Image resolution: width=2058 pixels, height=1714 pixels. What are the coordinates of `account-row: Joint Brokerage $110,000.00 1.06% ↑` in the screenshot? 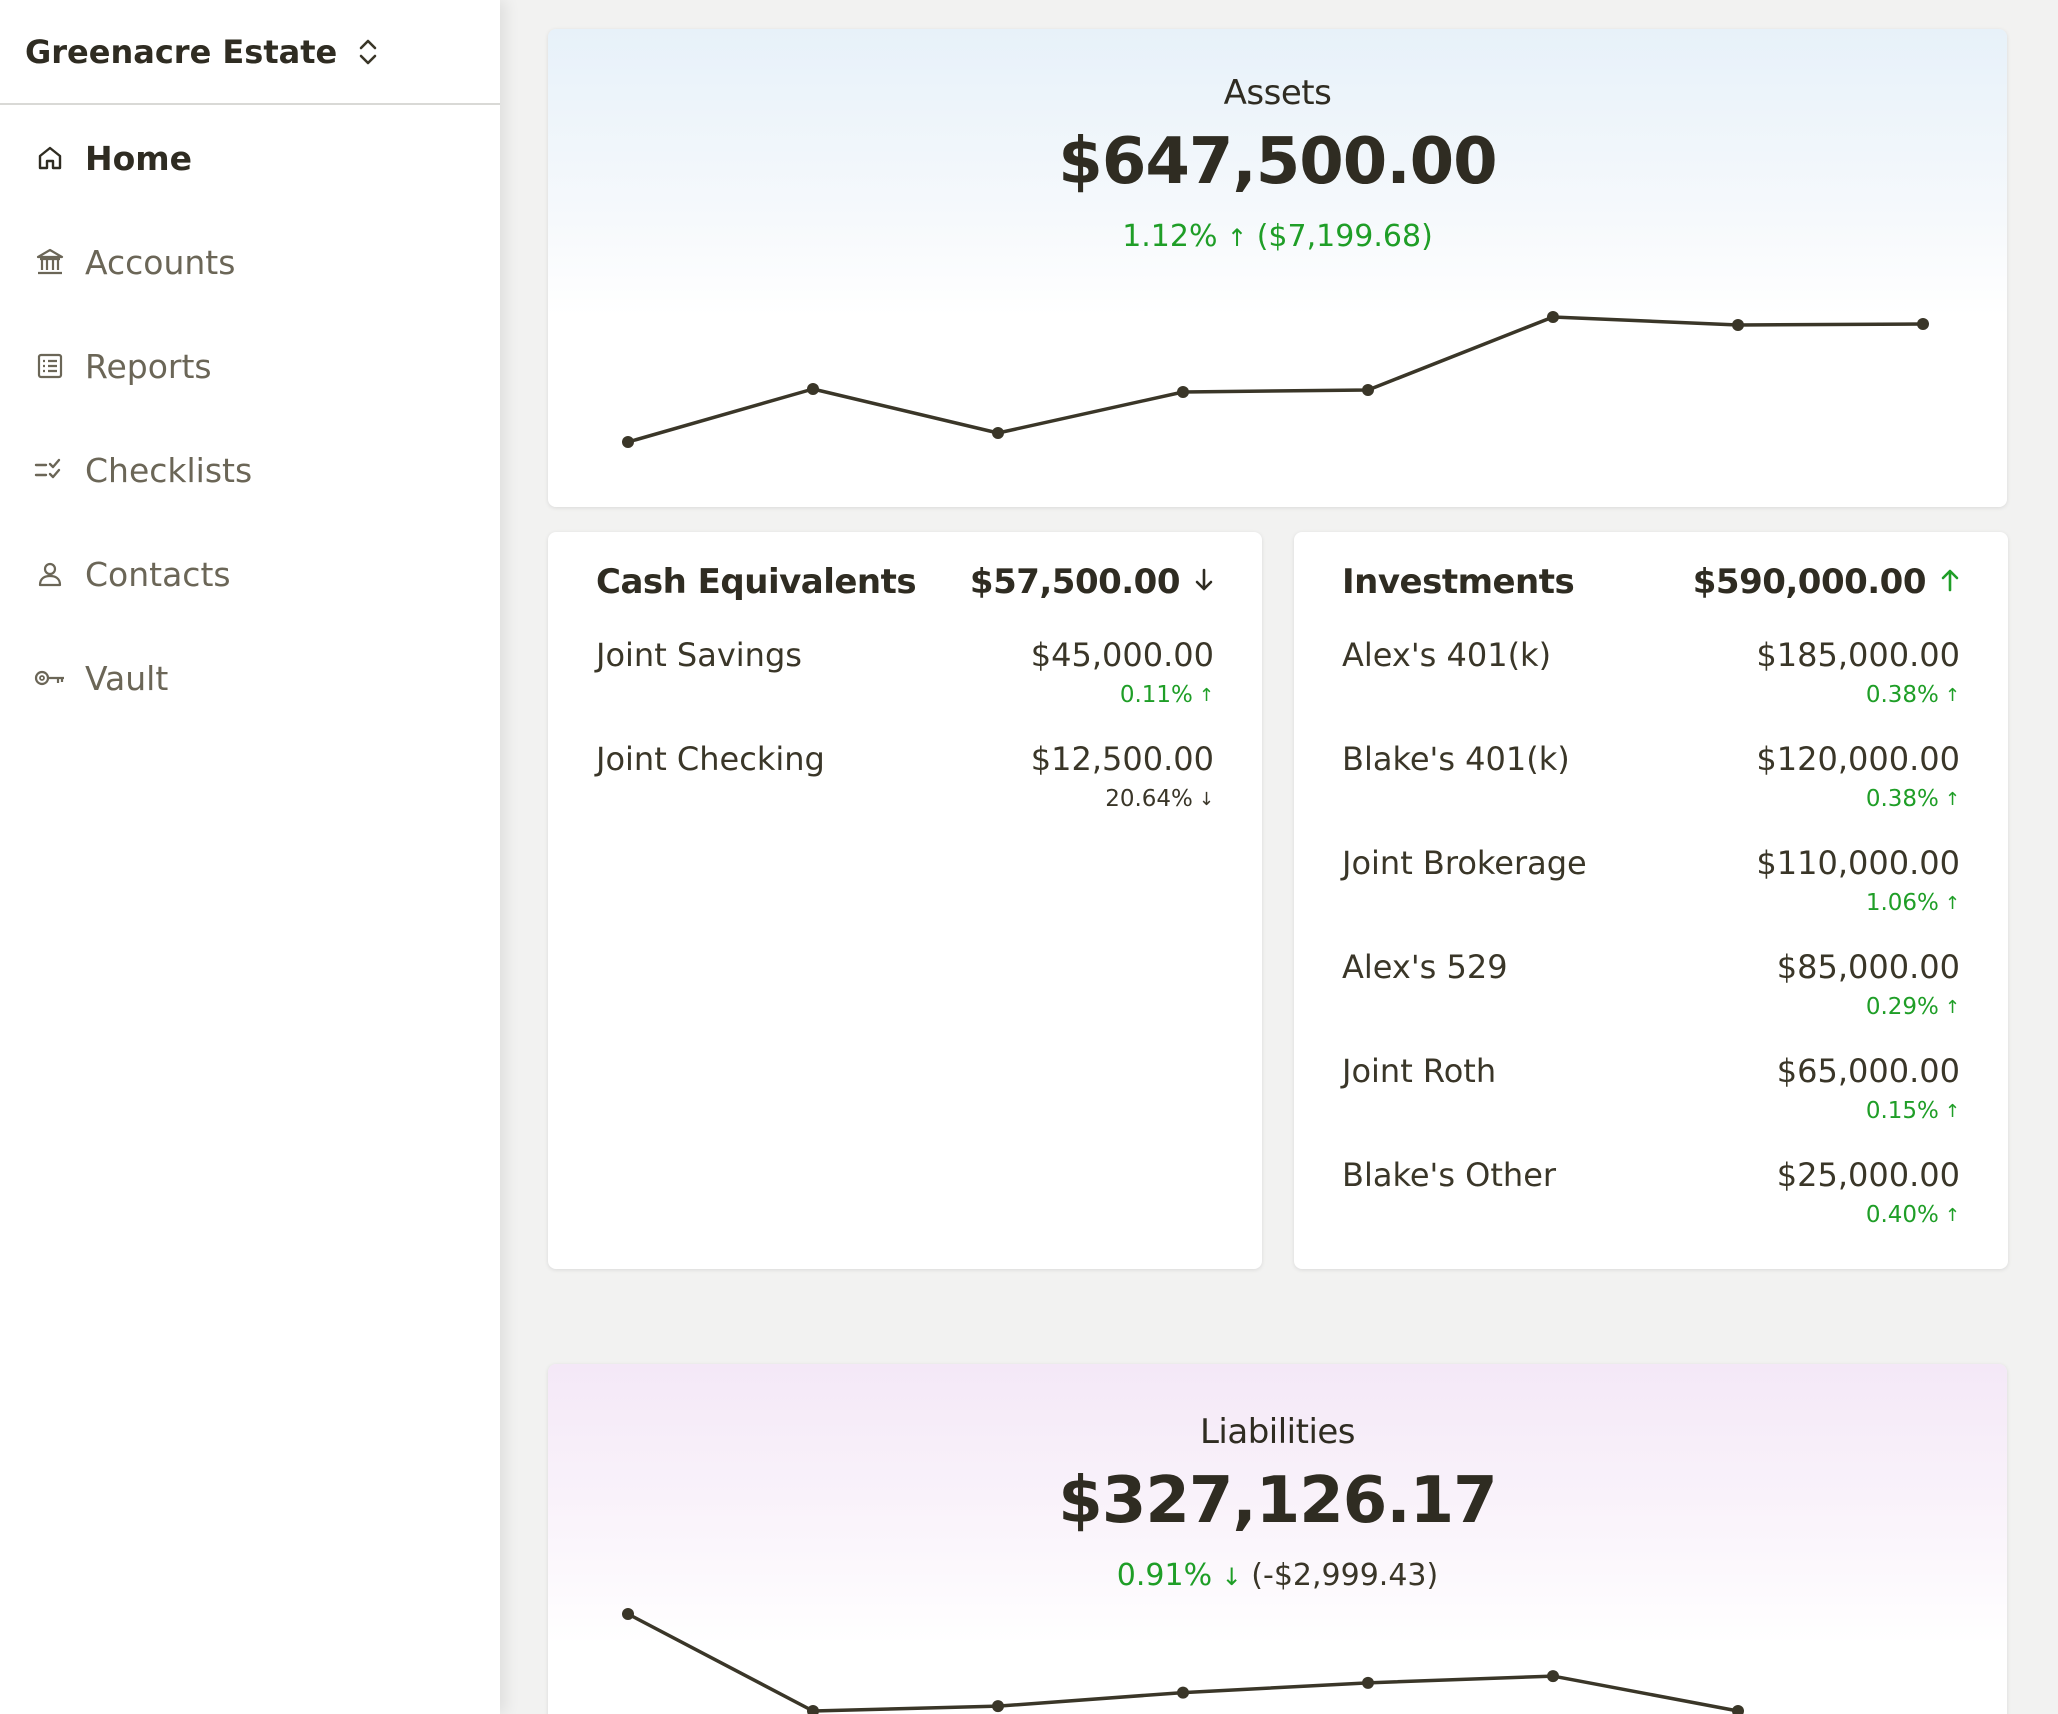 It's located at (1651, 889).